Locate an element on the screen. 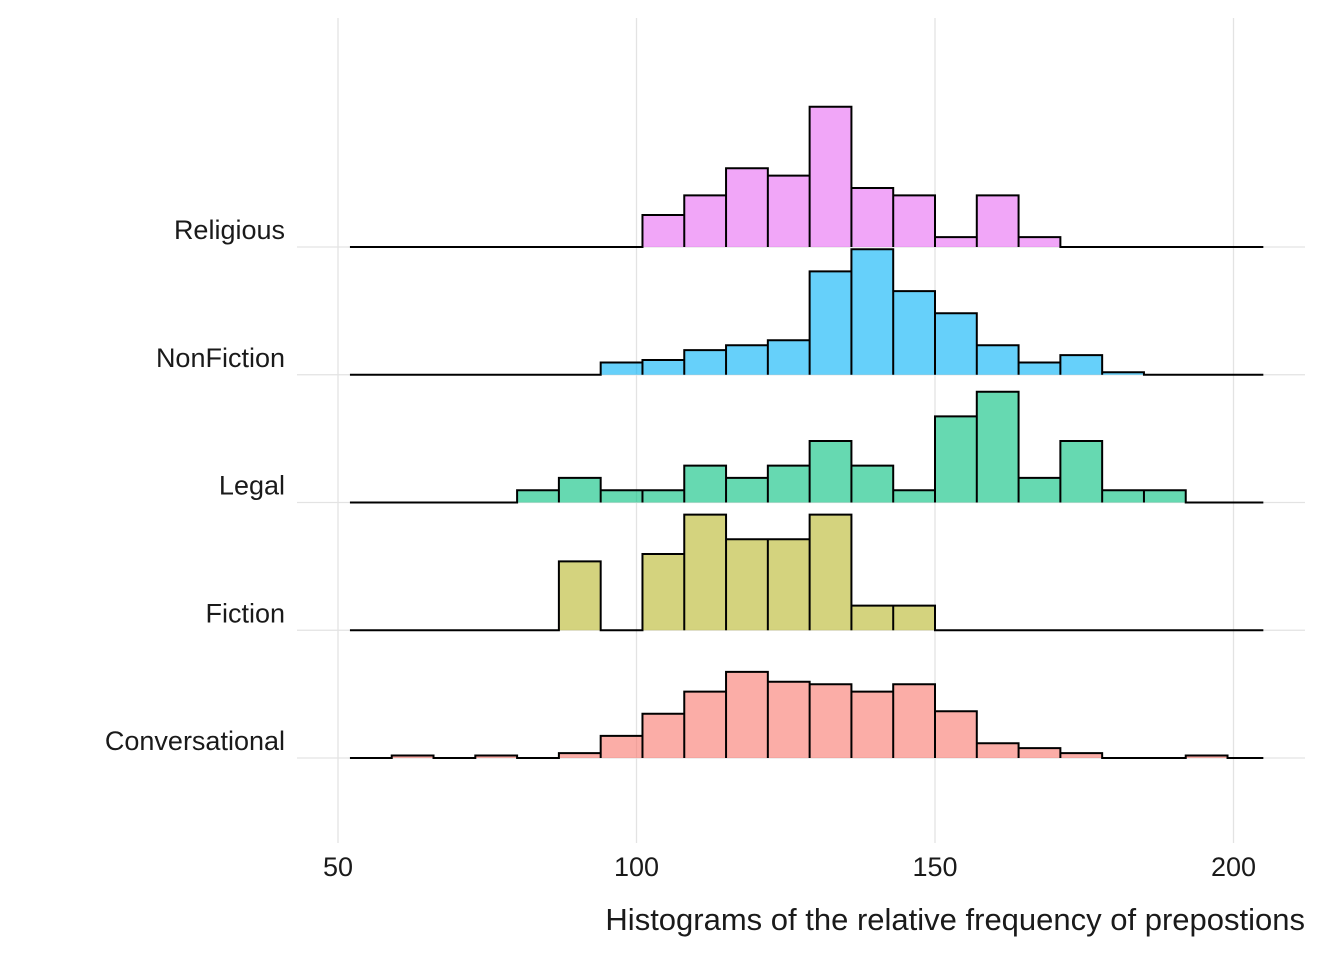  outline-fiction is located at coordinates (806, 572).